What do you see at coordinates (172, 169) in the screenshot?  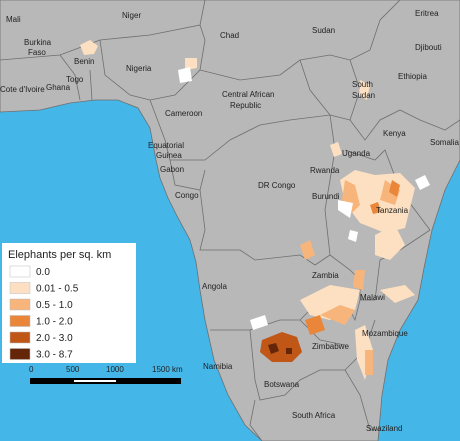 I see `country-label: Gabon` at bounding box center [172, 169].